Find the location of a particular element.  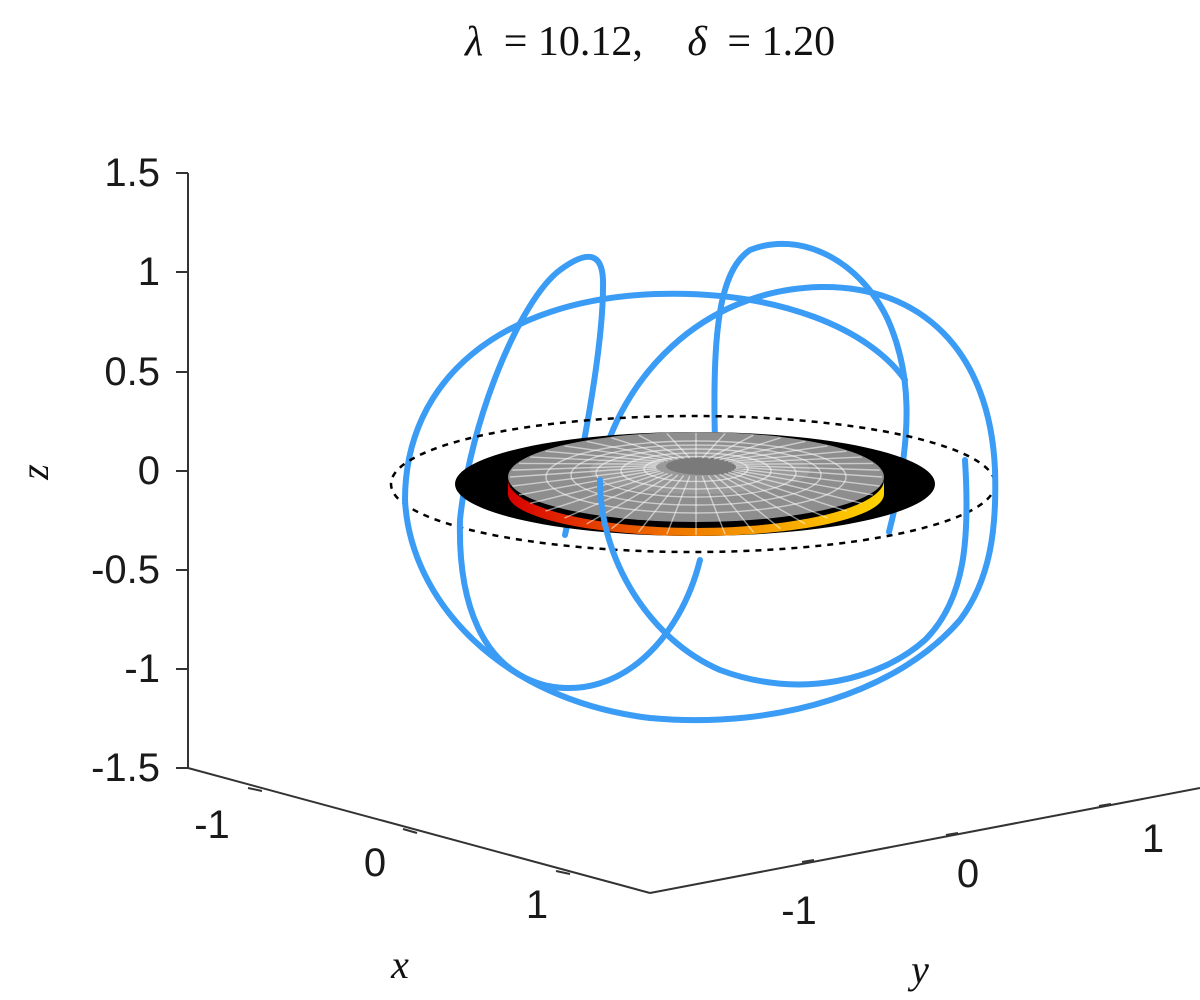

x-tick-labels: -1 0 1 is located at coordinates (371, 865).